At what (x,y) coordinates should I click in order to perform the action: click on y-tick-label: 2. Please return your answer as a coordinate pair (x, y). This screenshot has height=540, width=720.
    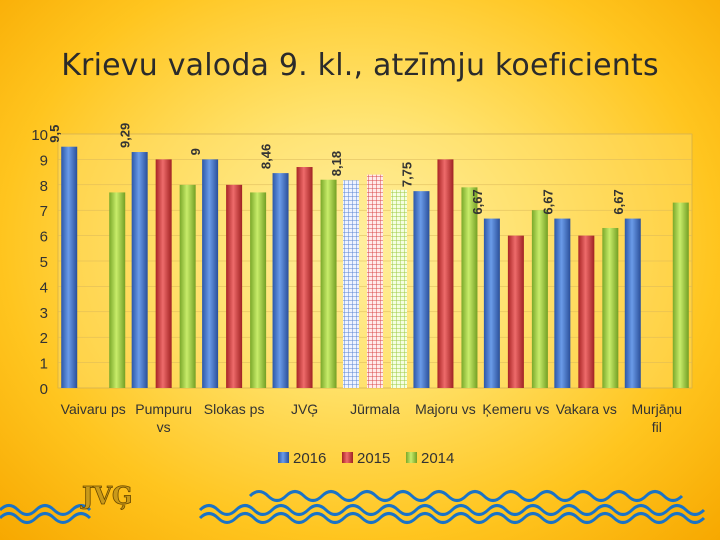
    Looking at the image, I should click on (44, 338).